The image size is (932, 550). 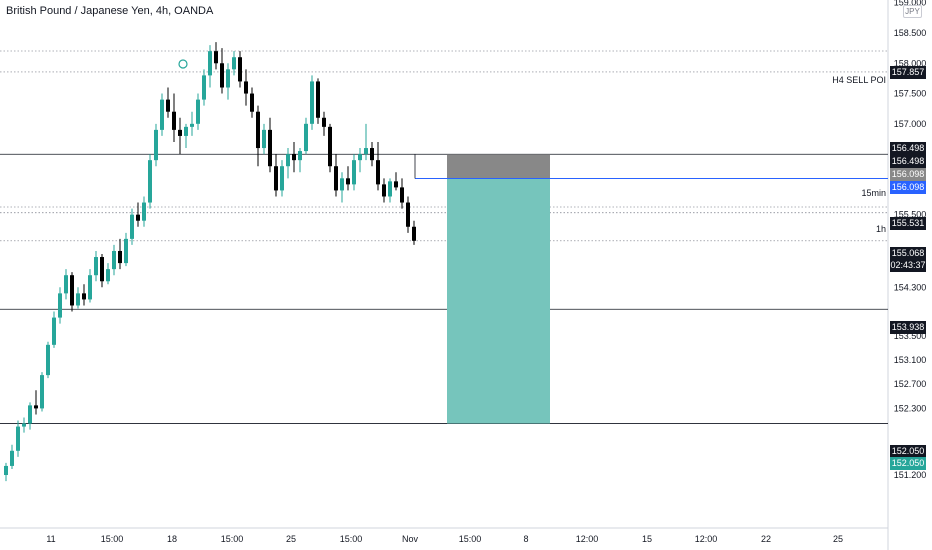 I want to click on stop-zone, so click(x=498, y=166).